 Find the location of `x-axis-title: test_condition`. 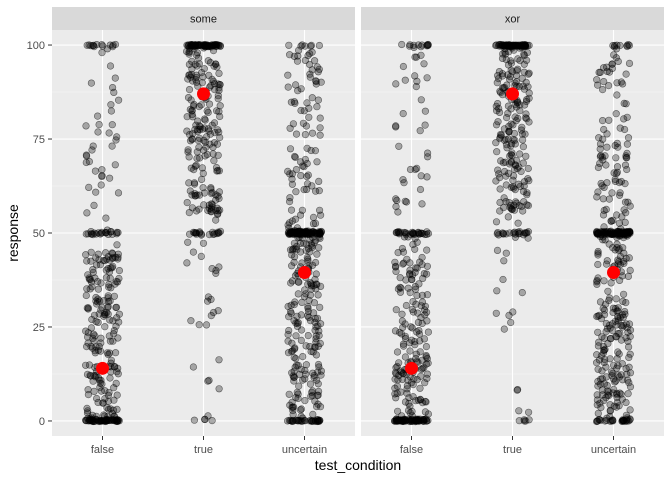

x-axis-title: test_condition is located at coordinates (358, 465).